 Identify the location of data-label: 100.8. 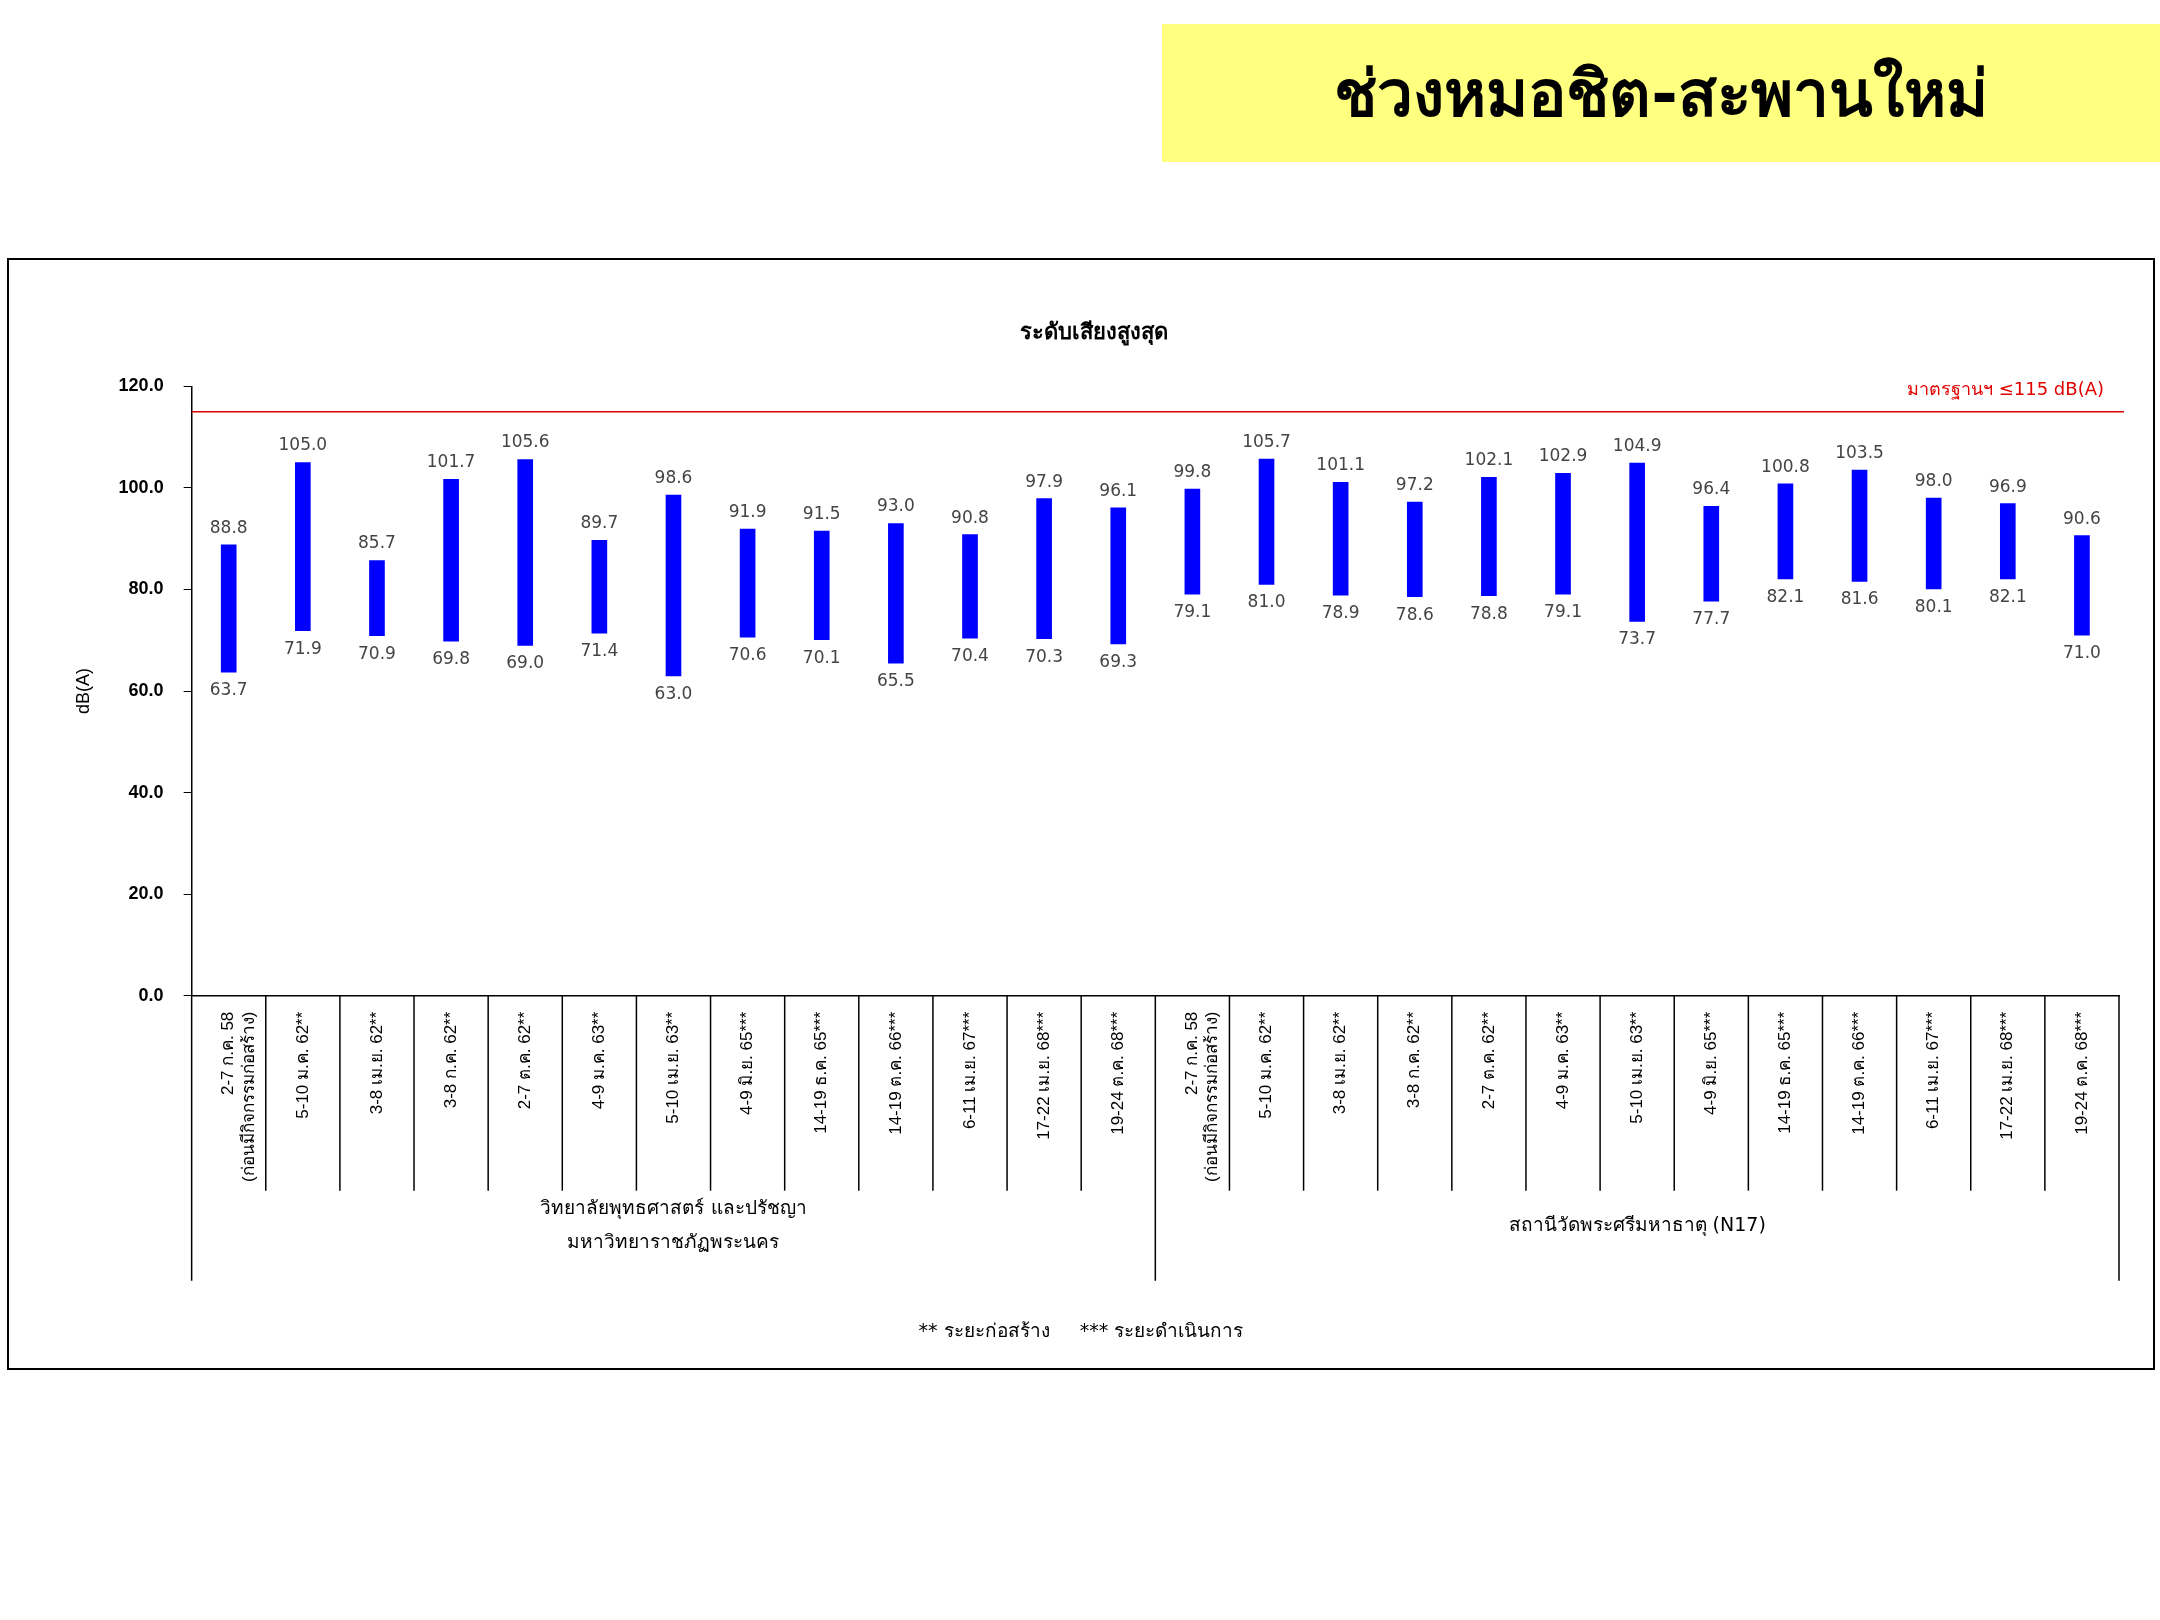
(1785, 465).